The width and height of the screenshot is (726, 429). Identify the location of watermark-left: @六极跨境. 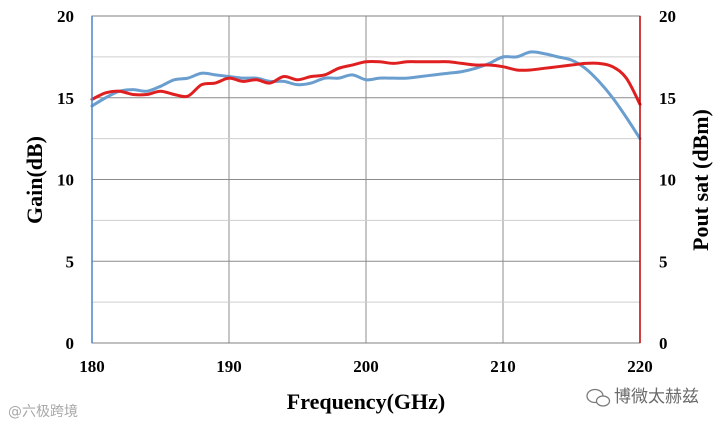
(43, 412).